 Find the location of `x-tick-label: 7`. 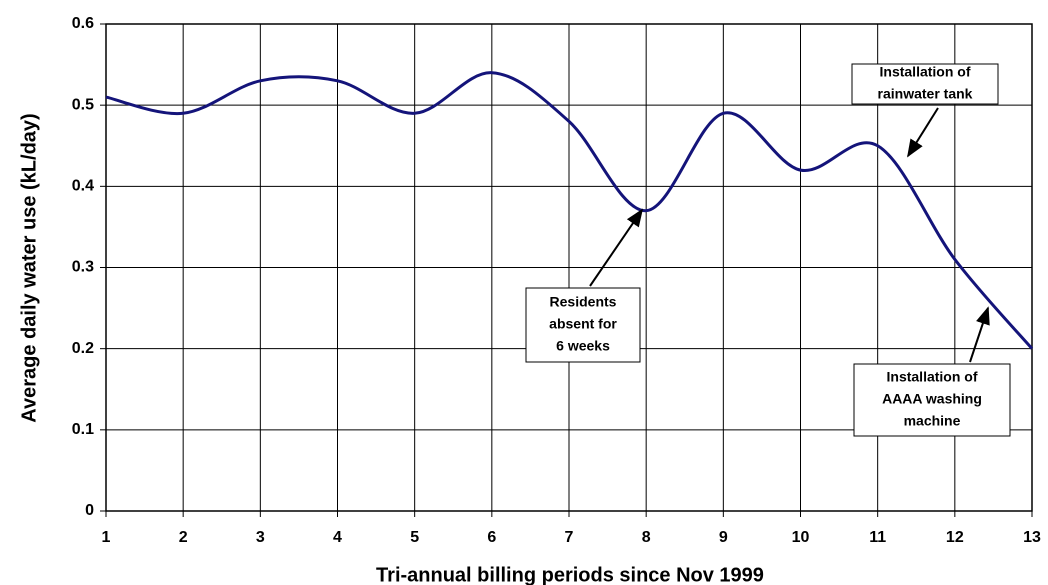

x-tick-label: 7 is located at coordinates (569, 537).